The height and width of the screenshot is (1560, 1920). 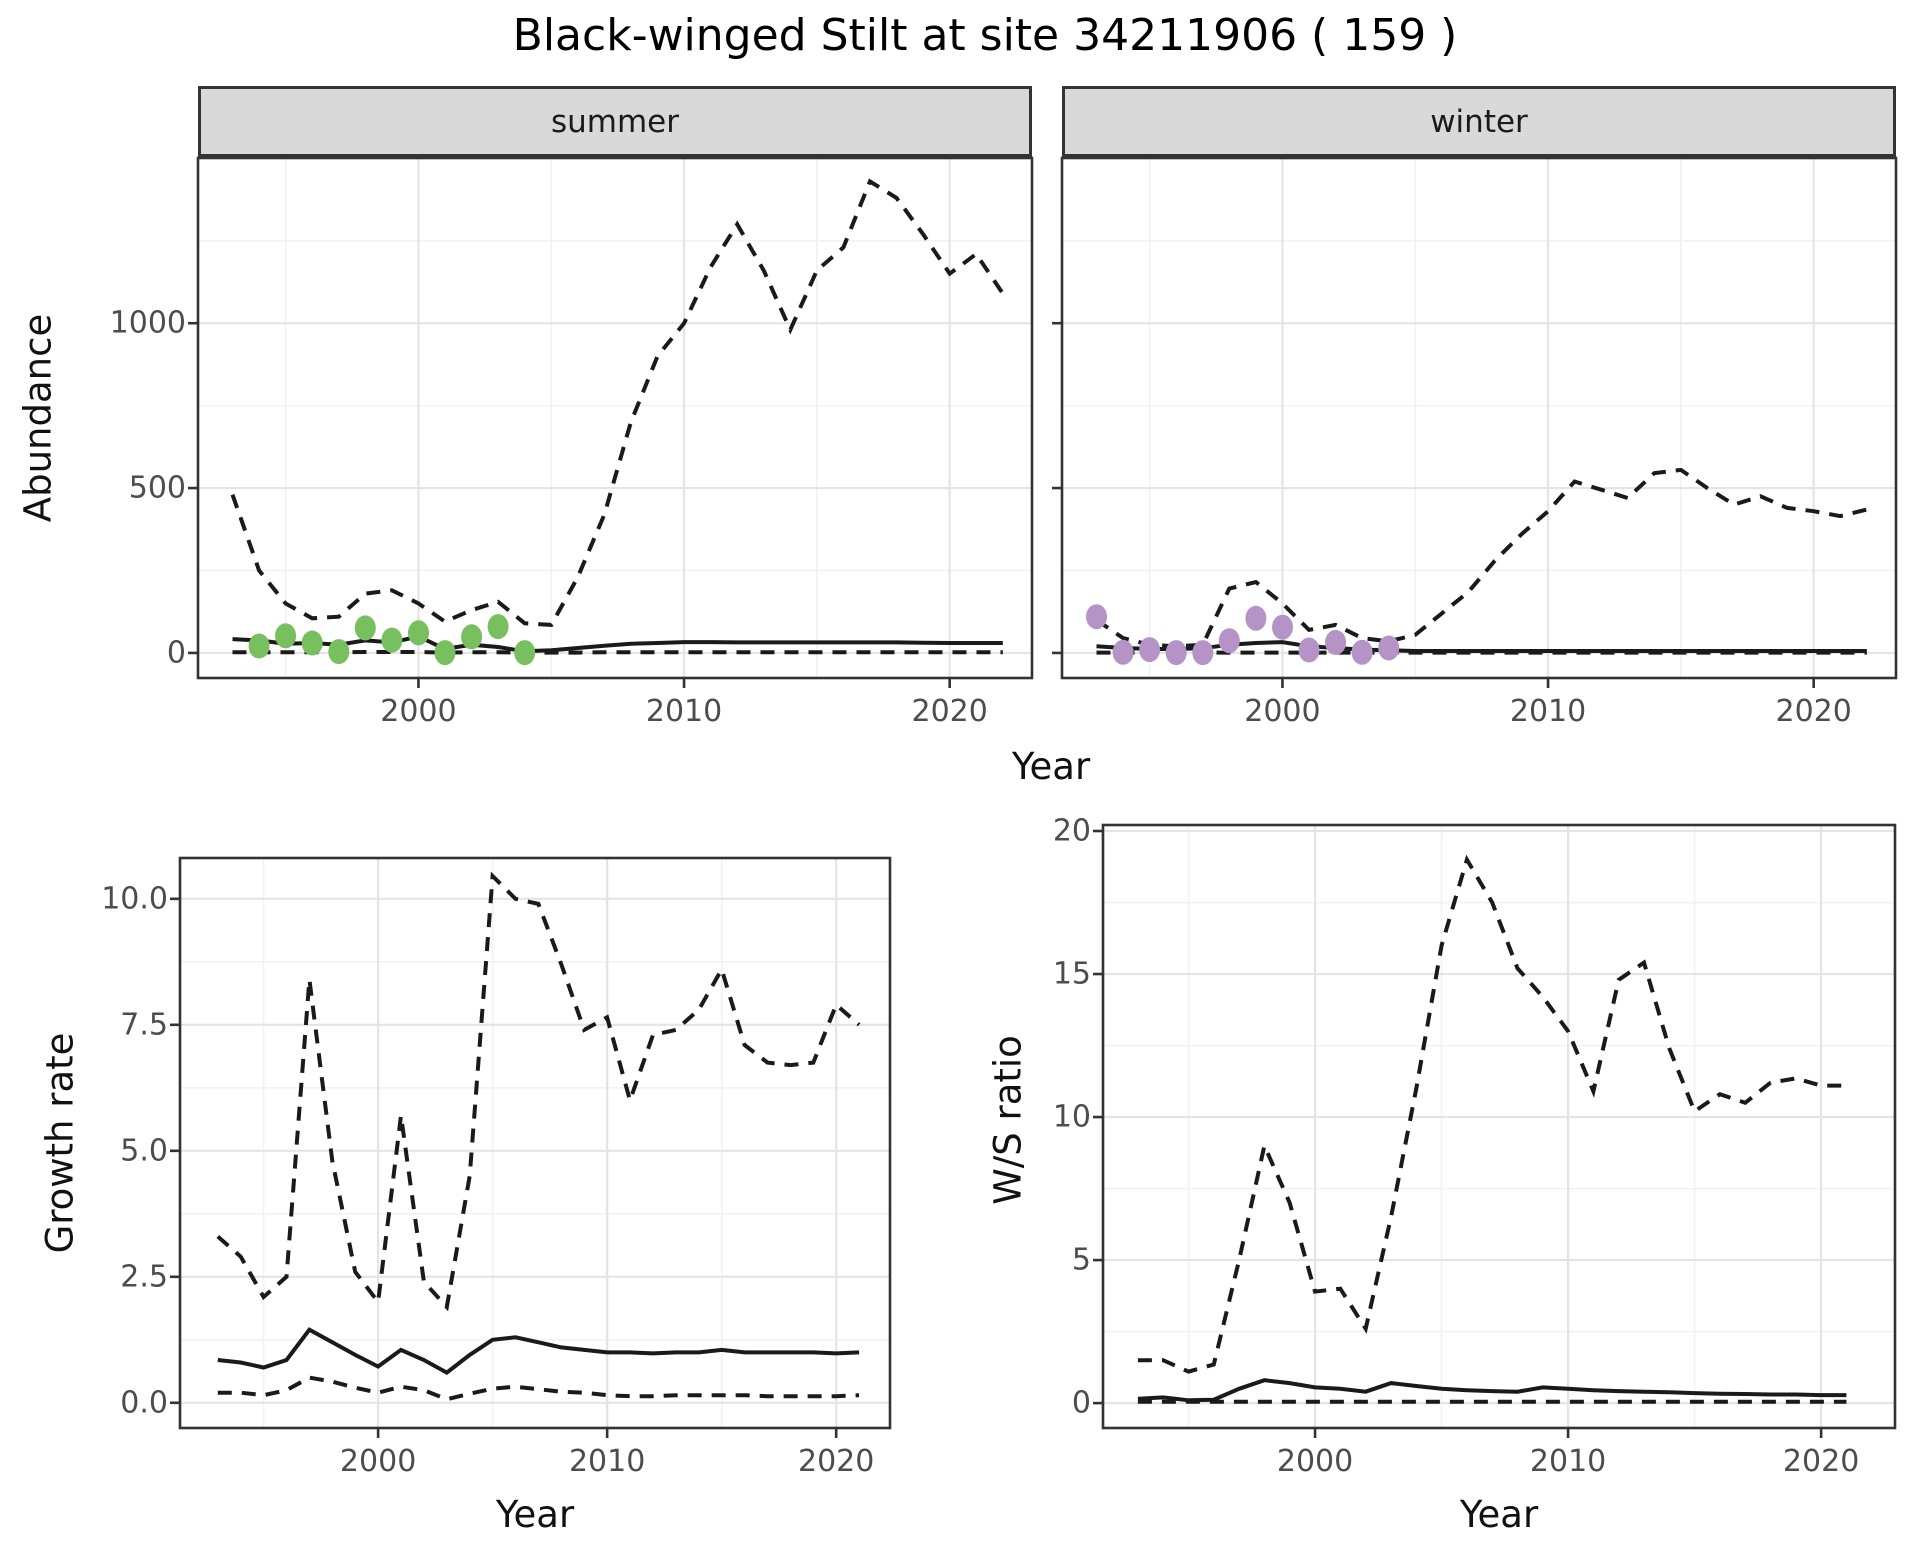 I want to click on x-axis-title-year-top: Year, so click(x=1051, y=766).